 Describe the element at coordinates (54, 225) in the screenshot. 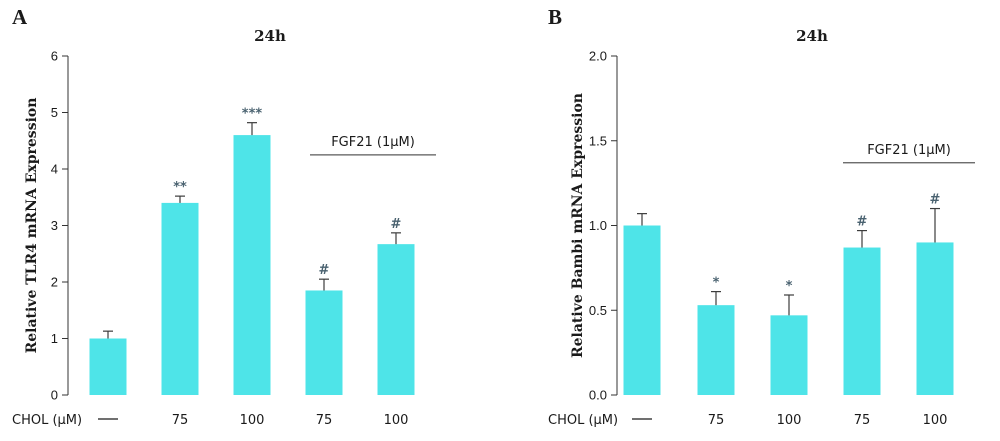

I see `y-tick-label: 3` at that location.